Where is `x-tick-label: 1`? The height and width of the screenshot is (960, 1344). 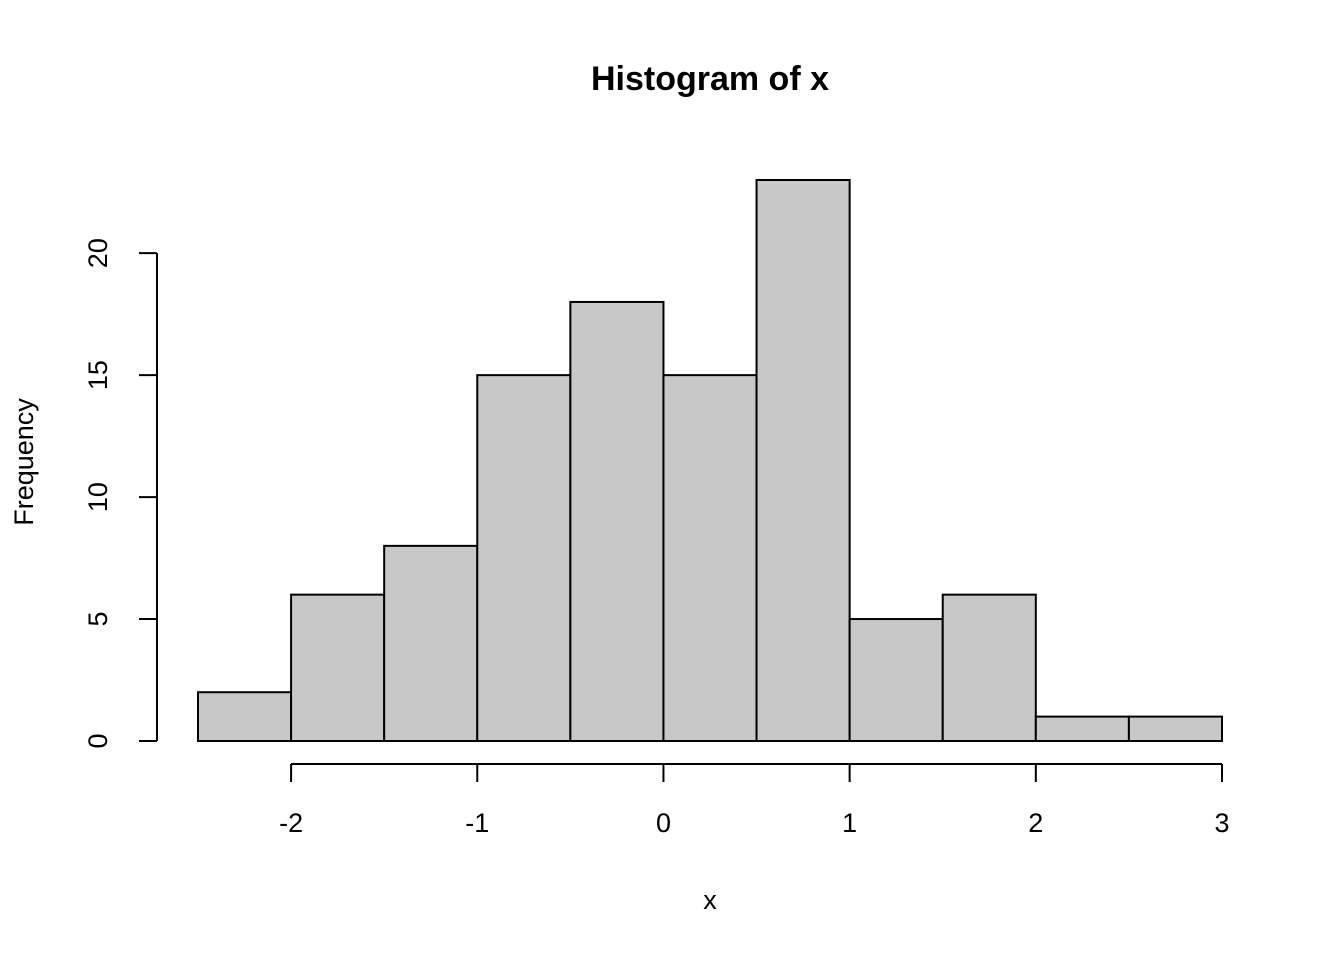 x-tick-label: 1 is located at coordinates (849, 823).